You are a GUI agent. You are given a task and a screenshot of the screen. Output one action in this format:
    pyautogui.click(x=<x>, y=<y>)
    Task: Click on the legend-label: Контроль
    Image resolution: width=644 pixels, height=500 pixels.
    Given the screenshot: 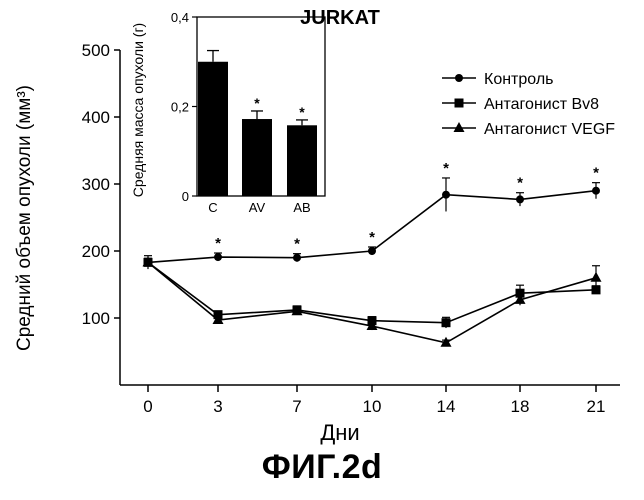 What is the action you would take?
    pyautogui.click(x=519, y=79)
    